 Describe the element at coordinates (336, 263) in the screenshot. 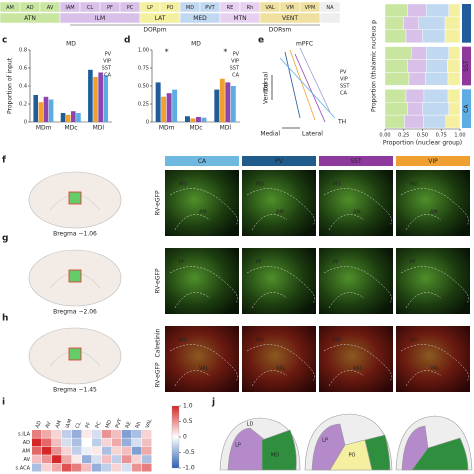

I see `region-label: PF` at that location.